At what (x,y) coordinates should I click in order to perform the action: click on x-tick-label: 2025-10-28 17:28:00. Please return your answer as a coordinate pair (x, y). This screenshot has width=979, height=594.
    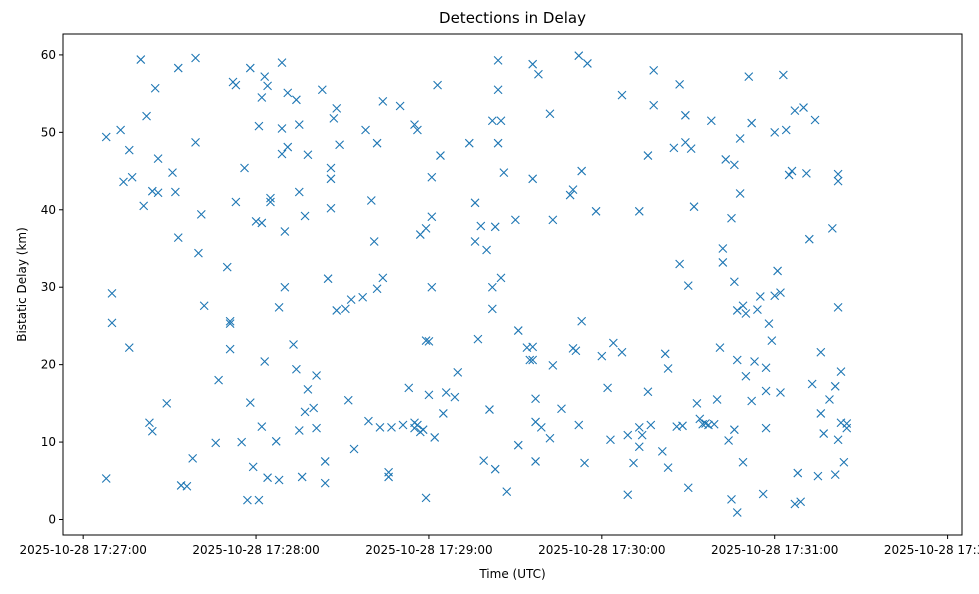
    Looking at the image, I should click on (255, 550).